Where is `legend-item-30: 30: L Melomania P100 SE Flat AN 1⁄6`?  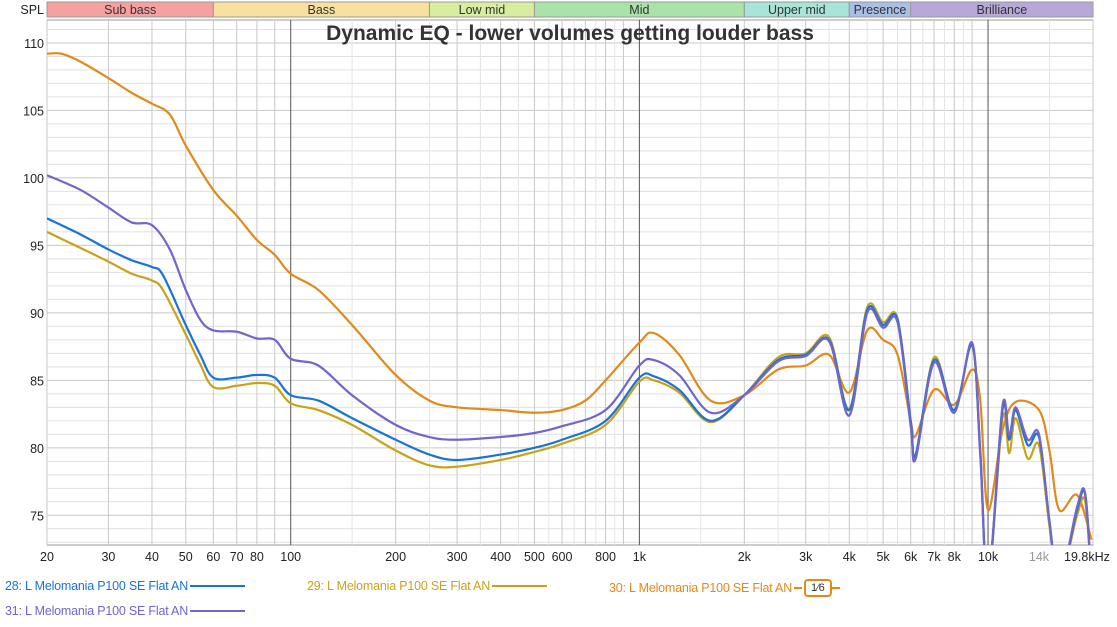 legend-item-30: 30: L Melomania P100 SE Flat AN 1⁄6 is located at coordinates (724, 588).